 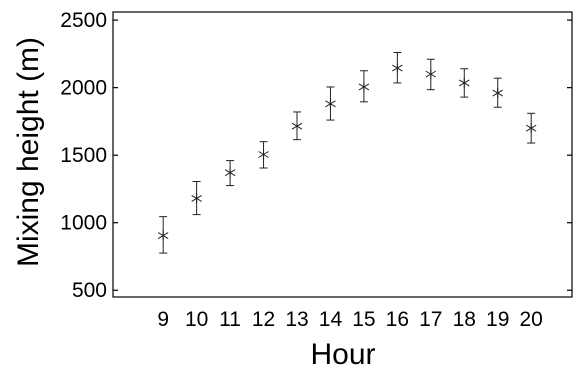 What do you see at coordinates (342, 354) in the screenshot?
I see `x-axis-title: Hour` at bounding box center [342, 354].